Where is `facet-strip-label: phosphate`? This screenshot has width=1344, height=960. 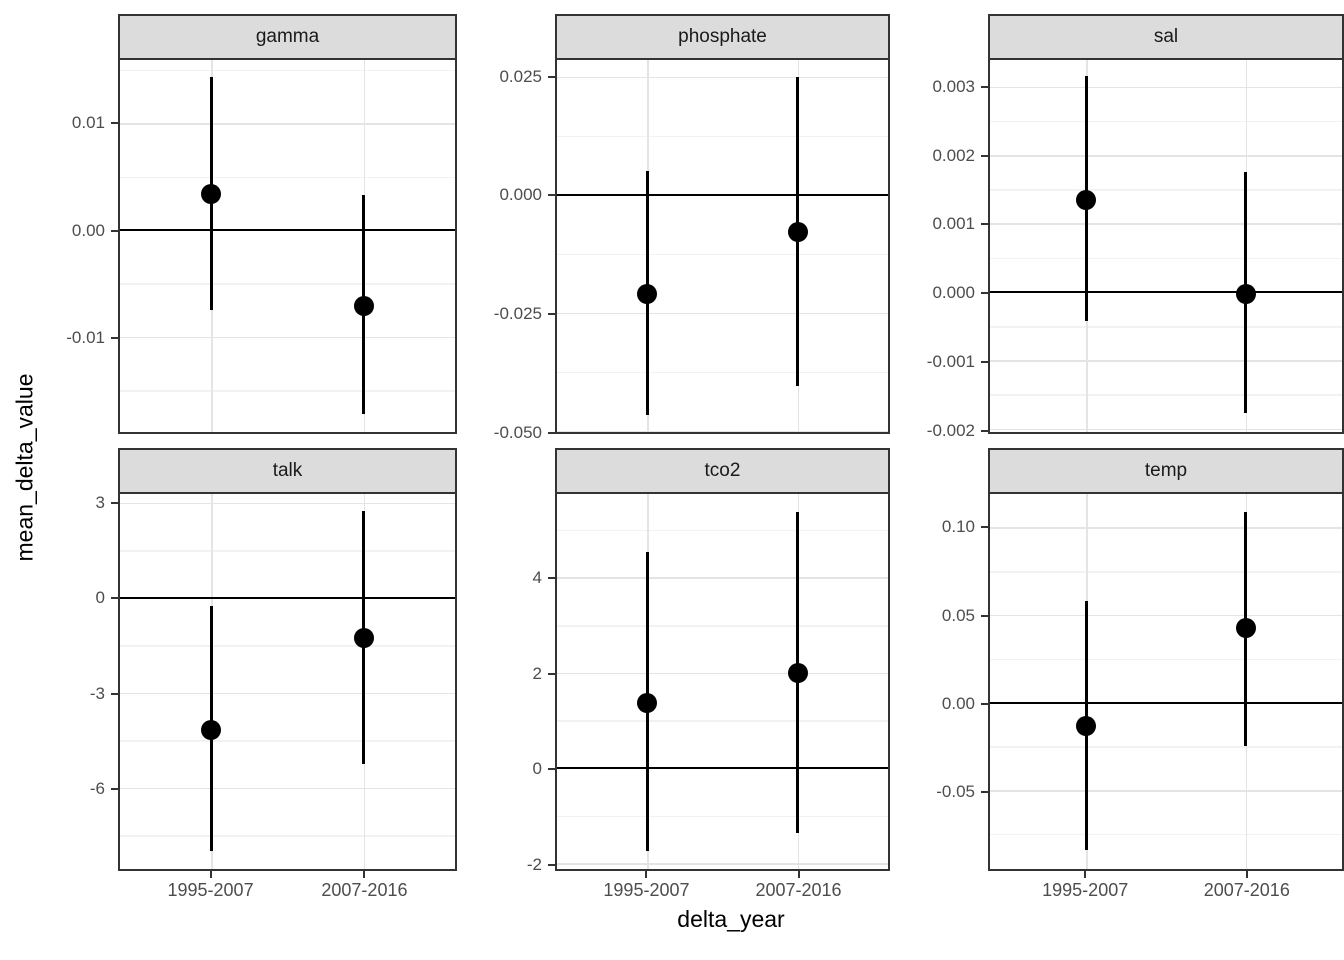
facet-strip-label: phosphate is located at coordinates (722, 36).